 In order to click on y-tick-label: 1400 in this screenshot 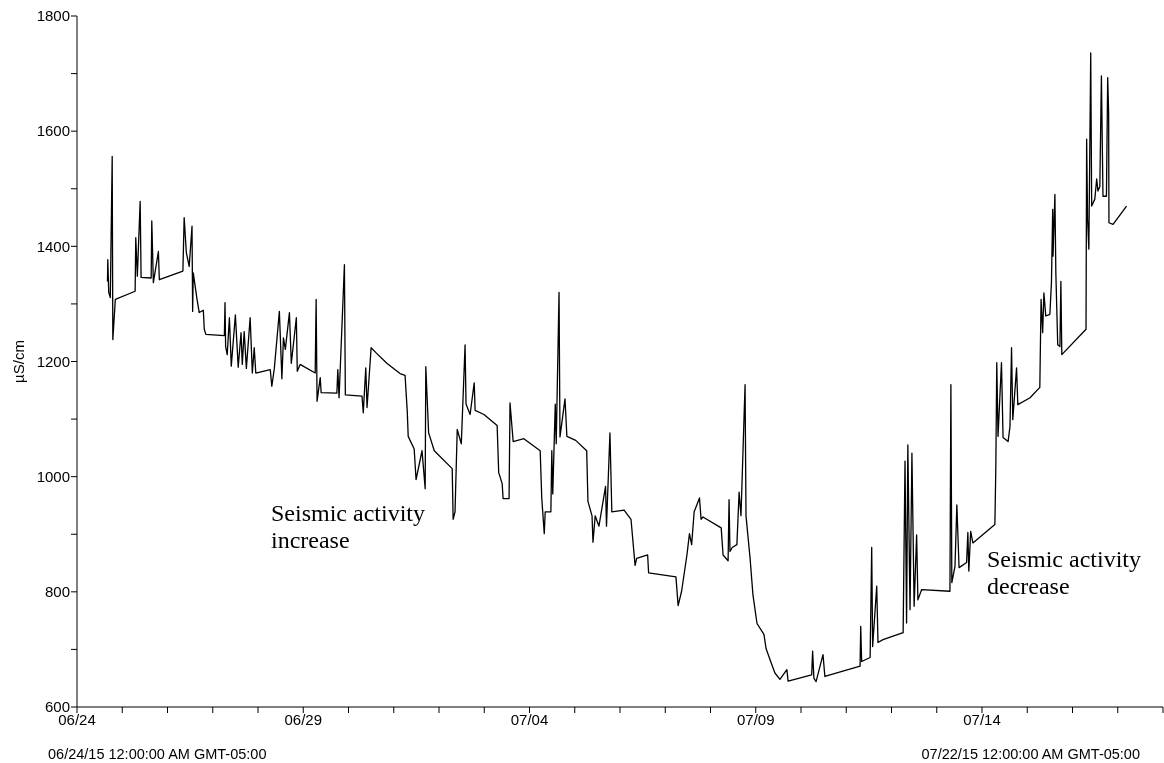, I will do `click(53, 246)`.